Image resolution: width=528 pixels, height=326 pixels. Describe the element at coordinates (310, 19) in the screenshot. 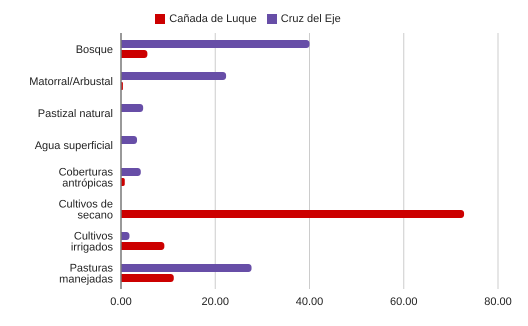

I see `legend-label: Cruz del Eje` at that location.